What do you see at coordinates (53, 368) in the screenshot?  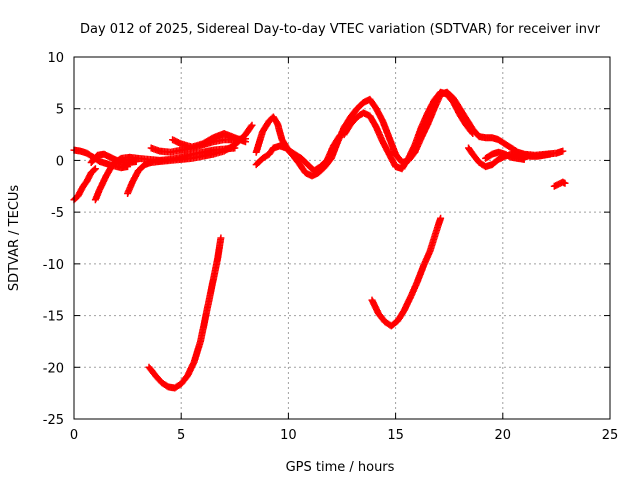 I see `y-tick-label: -20` at bounding box center [53, 368].